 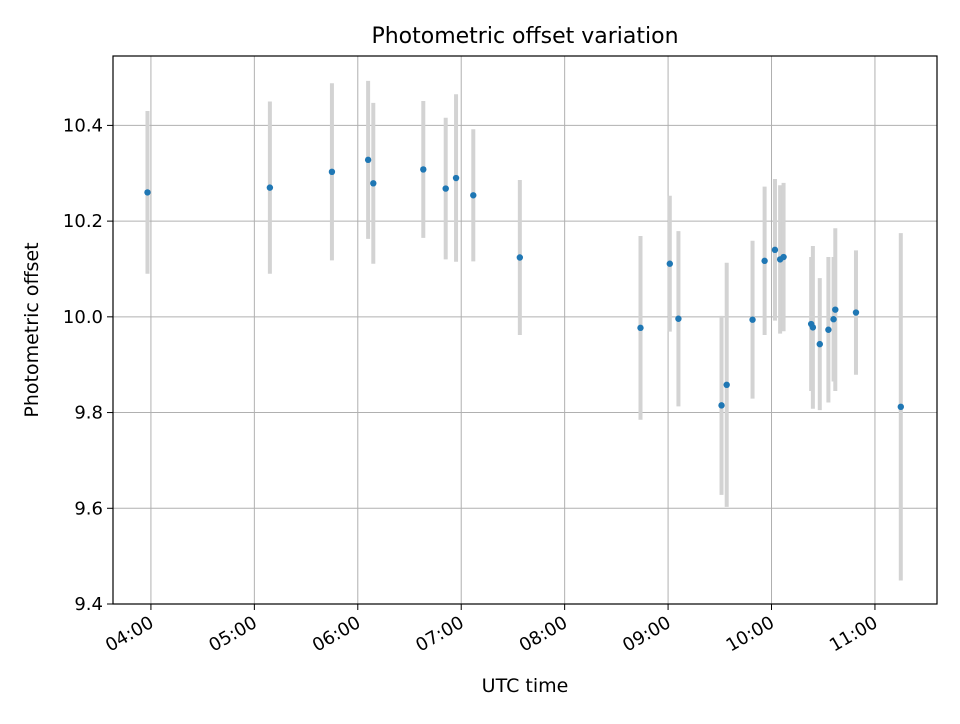 I want to click on y-tick-label: 9.8, so click(x=88, y=413).